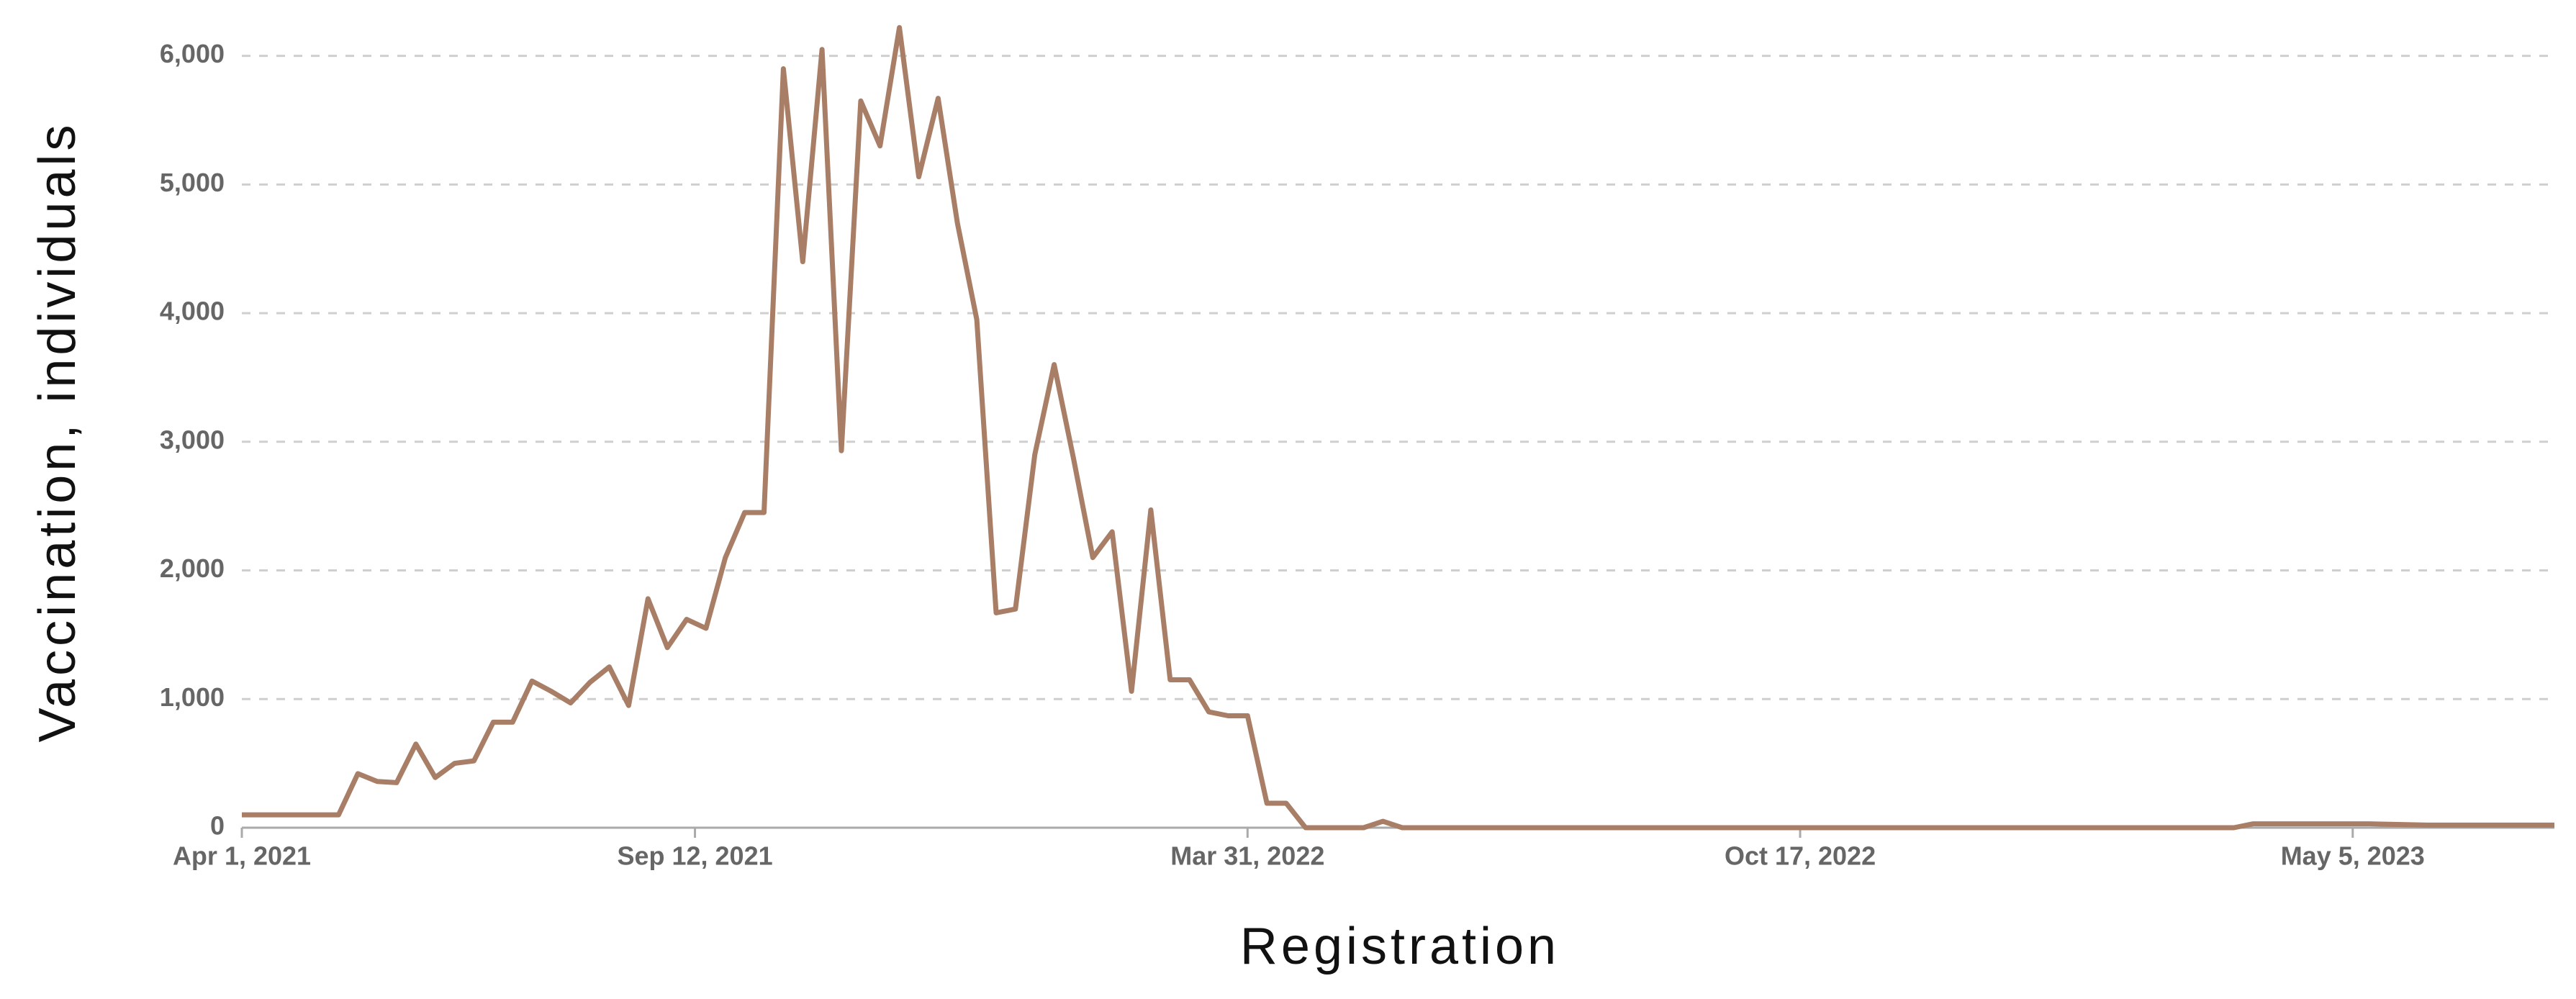 The width and height of the screenshot is (2576, 999). Describe the element at coordinates (694, 856) in the screenshot. I see `x-tick-label: Sep 12, 2021` at that location.